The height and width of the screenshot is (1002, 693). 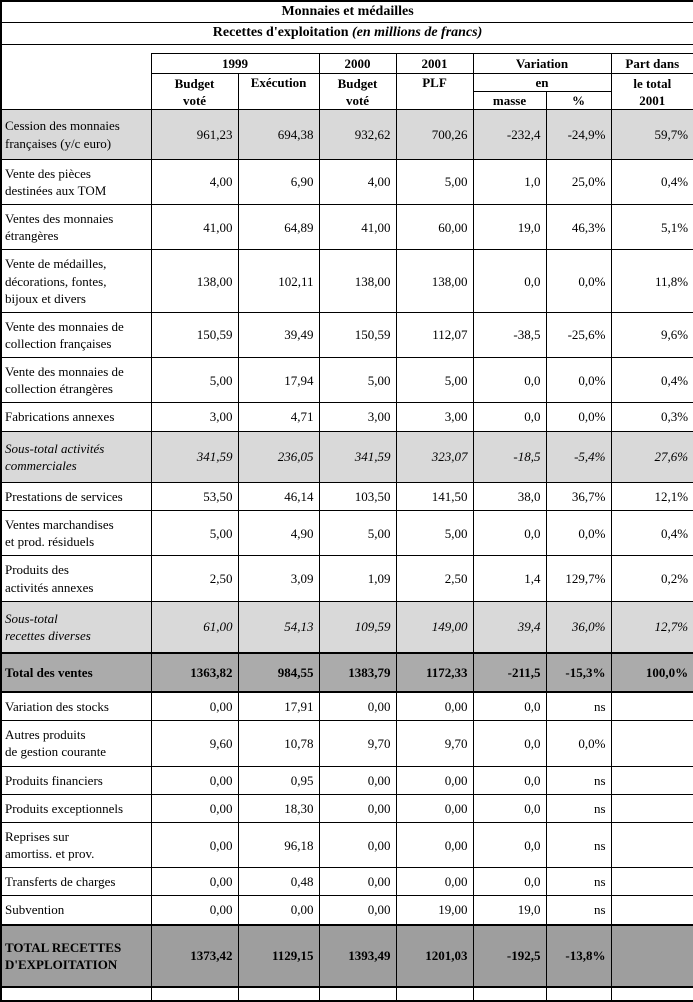 What do you see at coordinates (578, 910) in the screenshot?
I see `cell-value: ns` at bounding box center [578, 910].